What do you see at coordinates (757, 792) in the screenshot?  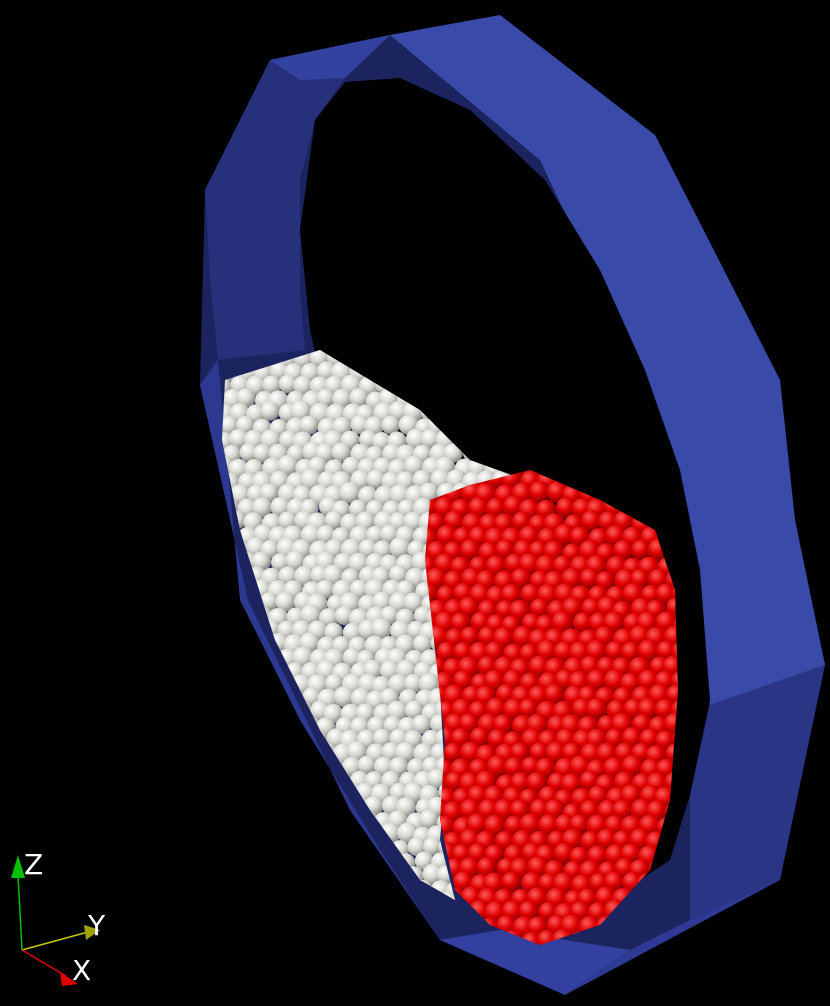 I see `drum-lower-right-rim` at bounding box center [757, 792].